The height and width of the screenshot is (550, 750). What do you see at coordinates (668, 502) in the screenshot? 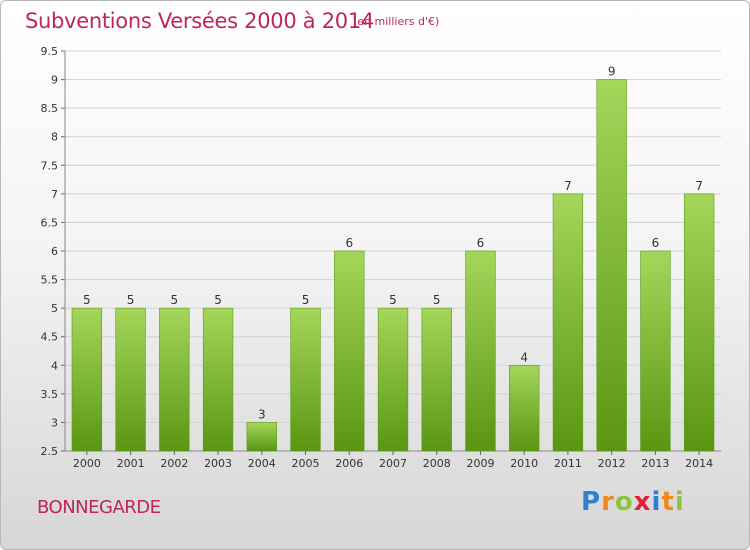
I see `logo-letter: t` at bounding box center [668, 502].